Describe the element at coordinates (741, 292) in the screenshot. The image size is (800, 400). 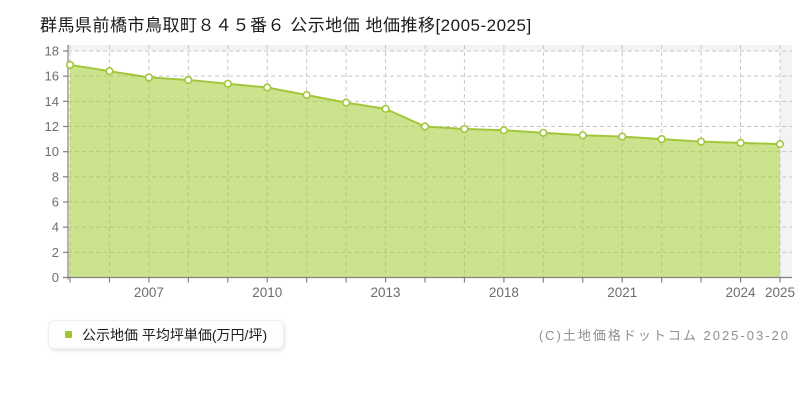
I see `x-tick-label: 2024` at that location.